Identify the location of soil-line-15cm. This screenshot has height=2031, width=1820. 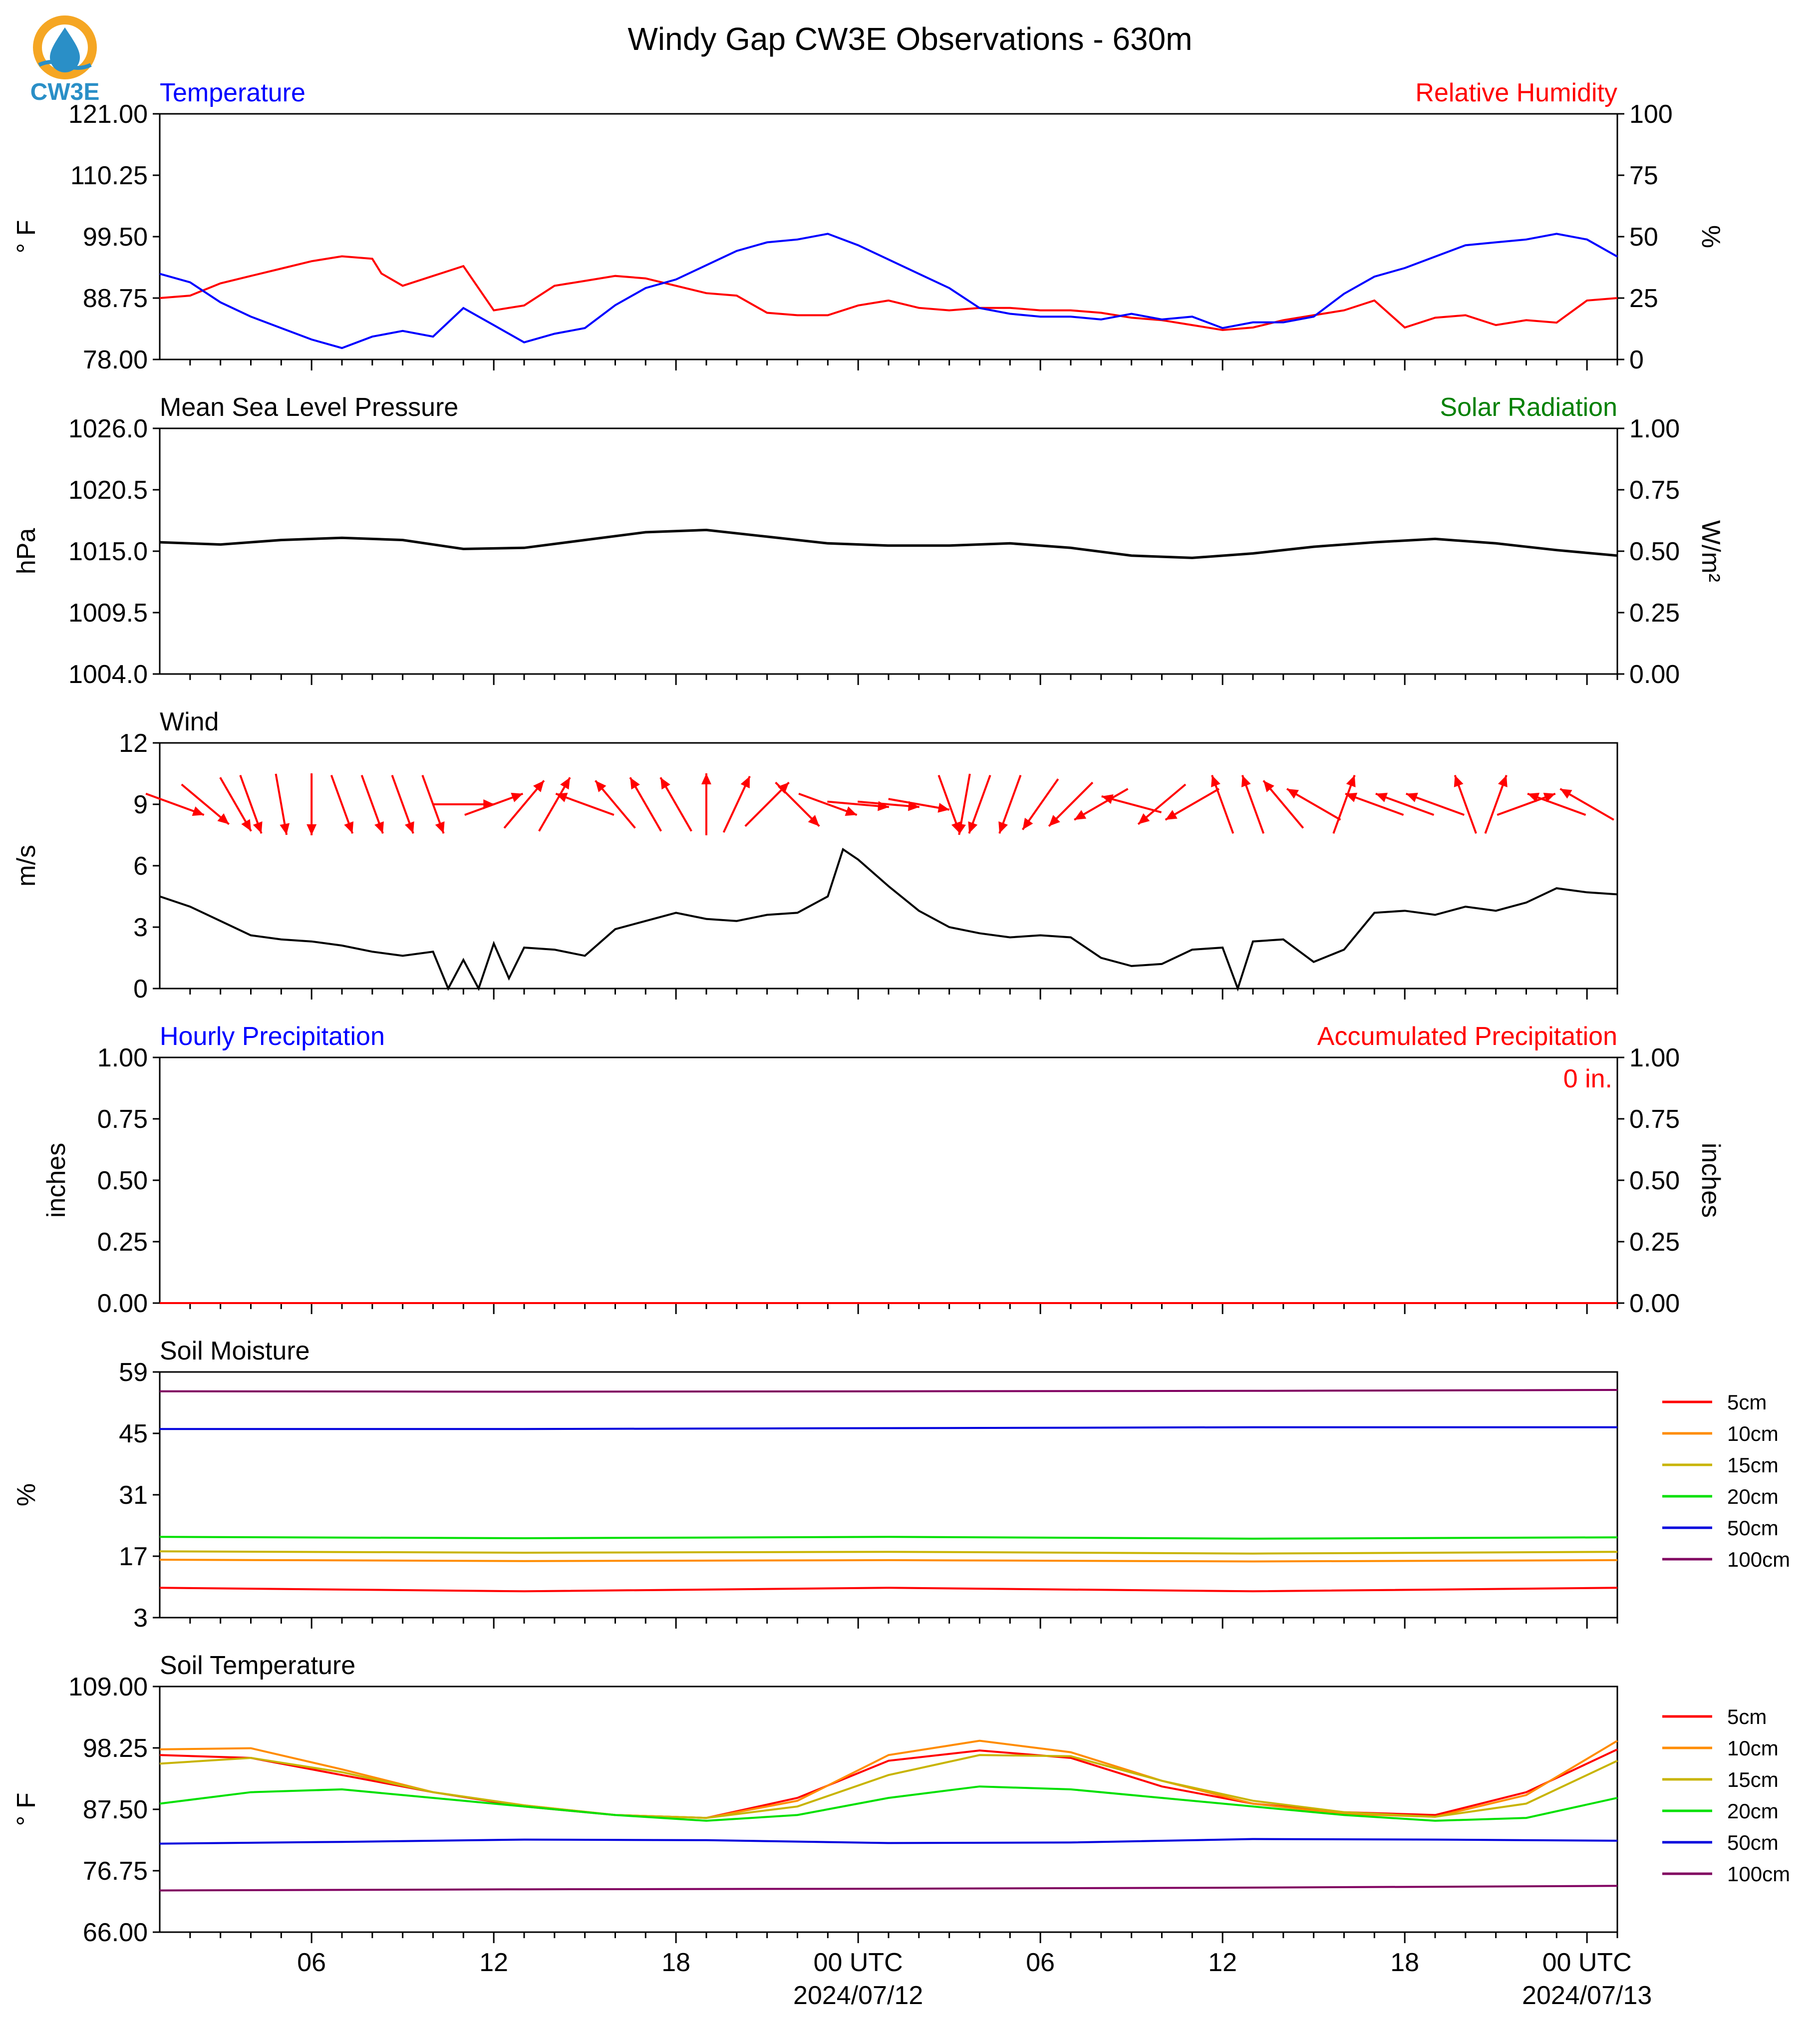
(888, 1553).